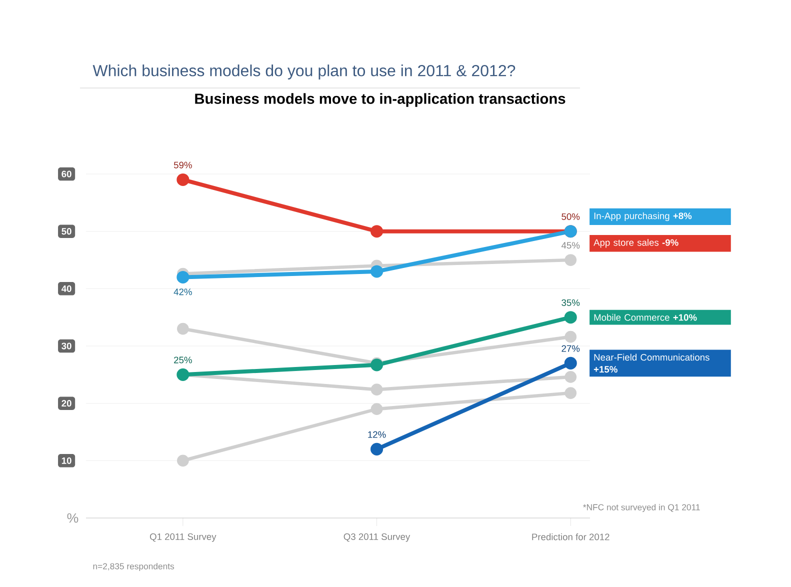 This screenshot has width=791, height=587. Describe the element at coordinates (571, 216) in the screenshot. I see `data-label: 50%` at that location.